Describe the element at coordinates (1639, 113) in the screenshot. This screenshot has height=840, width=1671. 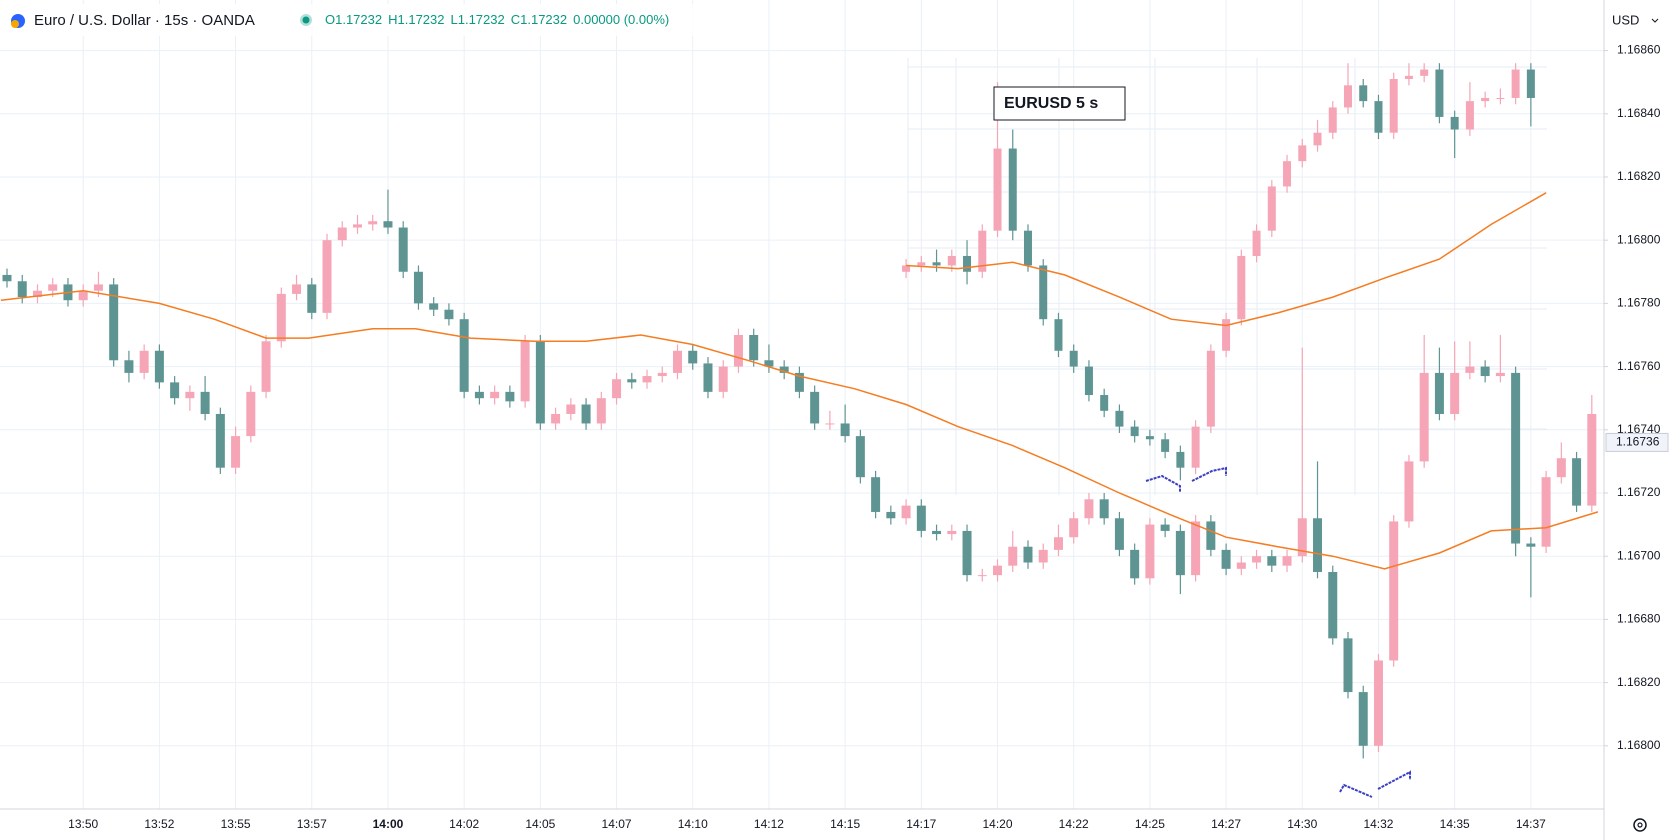
I see `y-tick-label: 1.16840` at that location.